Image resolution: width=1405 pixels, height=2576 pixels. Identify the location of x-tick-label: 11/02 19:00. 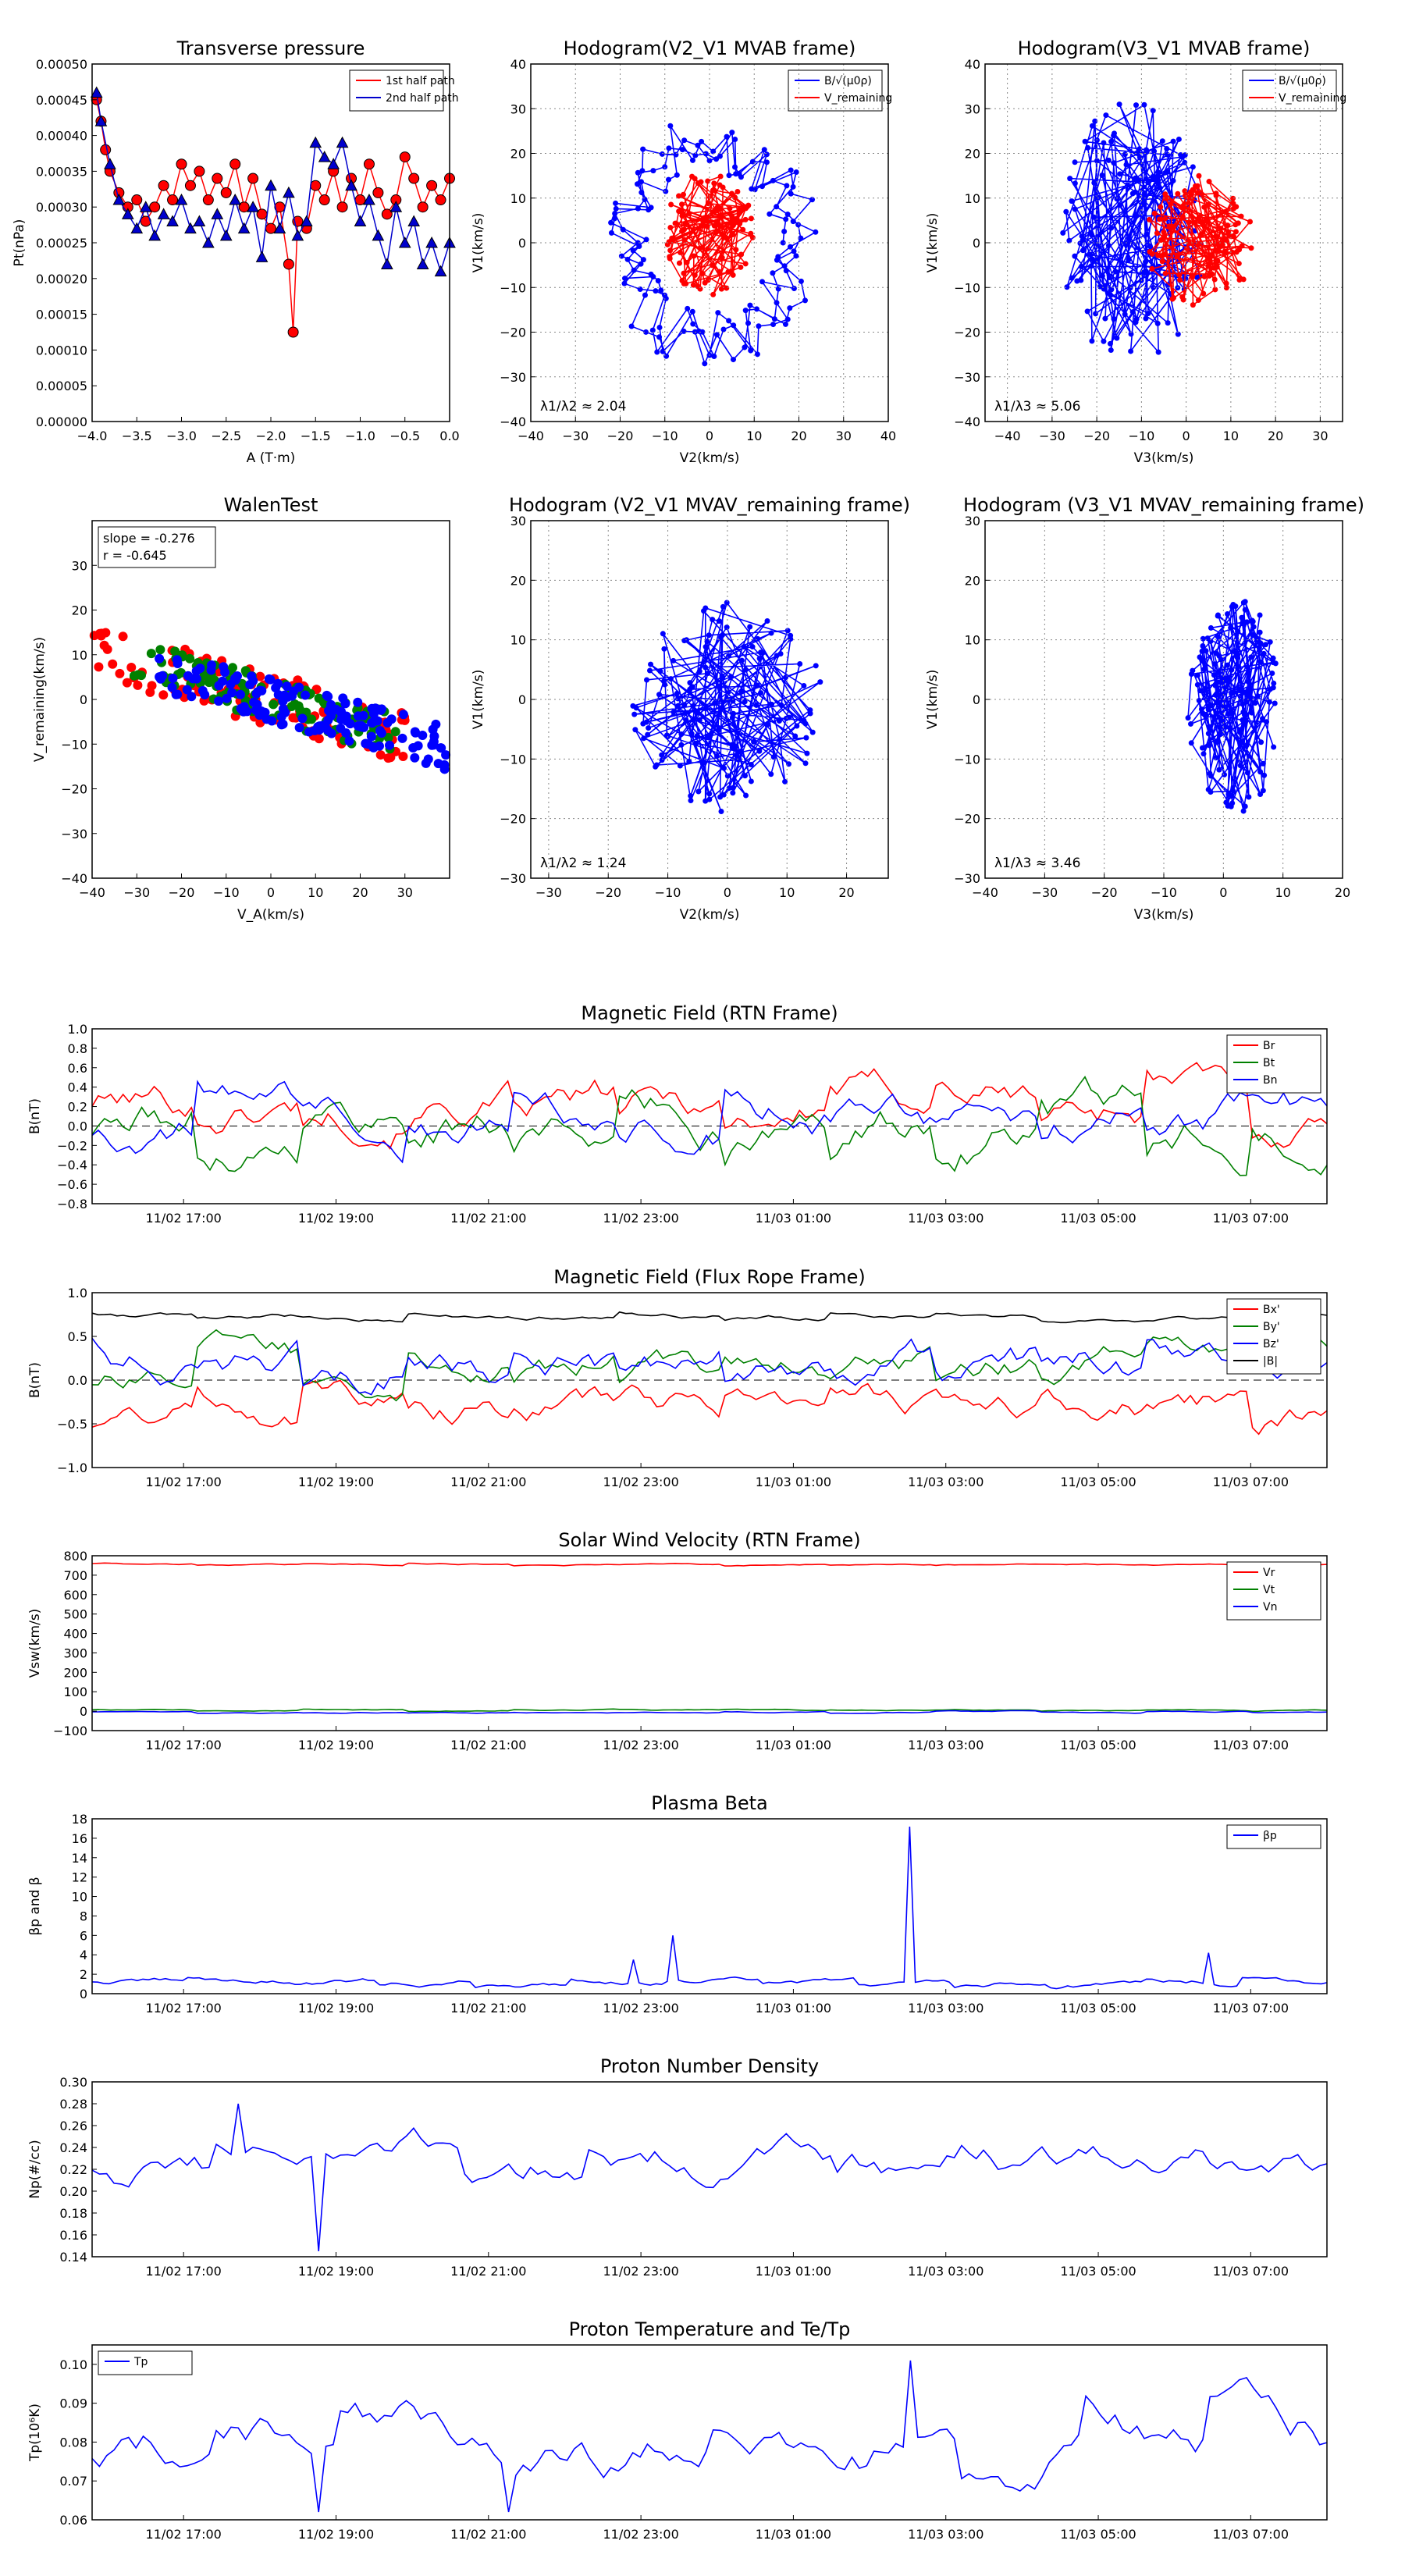
(336, 1482).